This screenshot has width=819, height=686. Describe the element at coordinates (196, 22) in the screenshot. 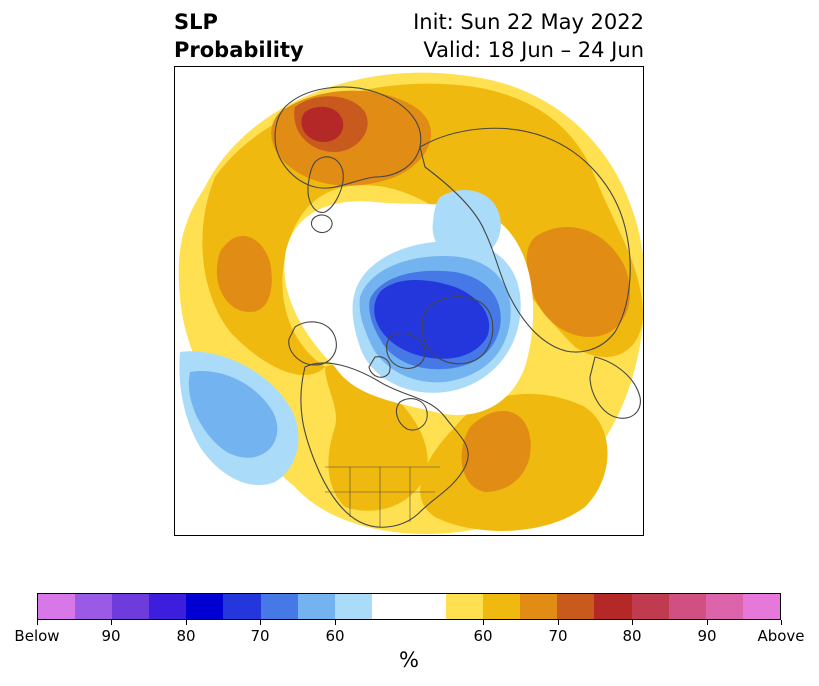

I see `title-variable: SLP` at that location.